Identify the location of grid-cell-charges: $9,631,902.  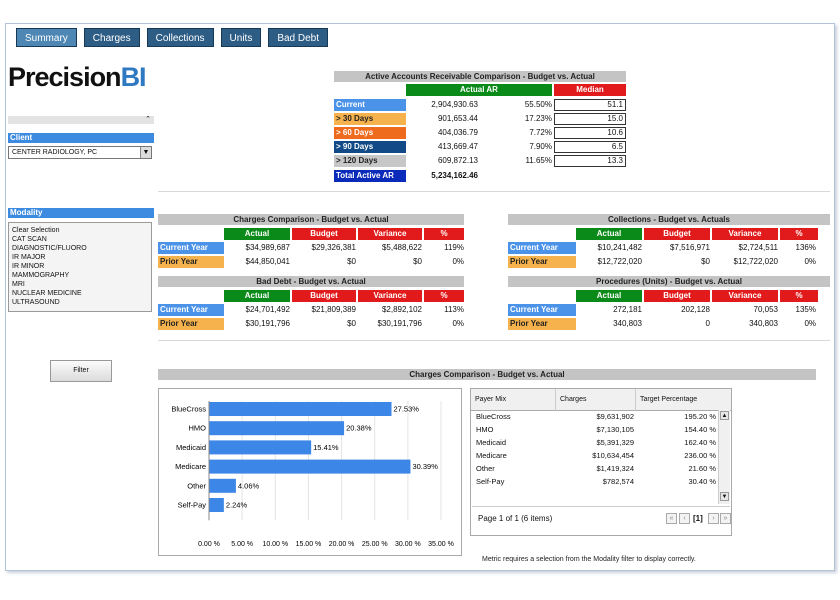
(615, 416).